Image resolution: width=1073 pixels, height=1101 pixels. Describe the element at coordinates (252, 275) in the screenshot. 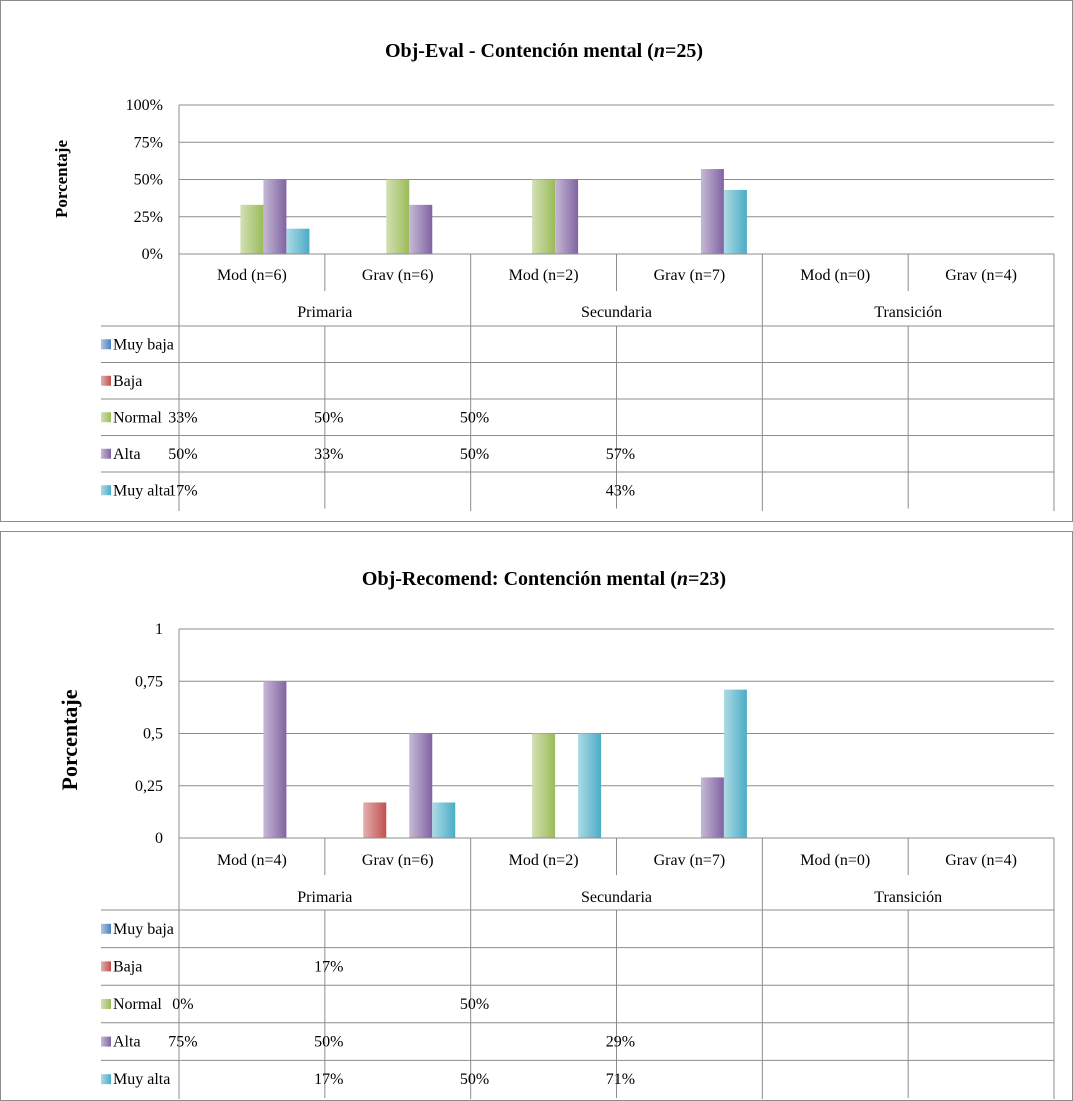

I see `category-label: Mod (n=6)` at that location.